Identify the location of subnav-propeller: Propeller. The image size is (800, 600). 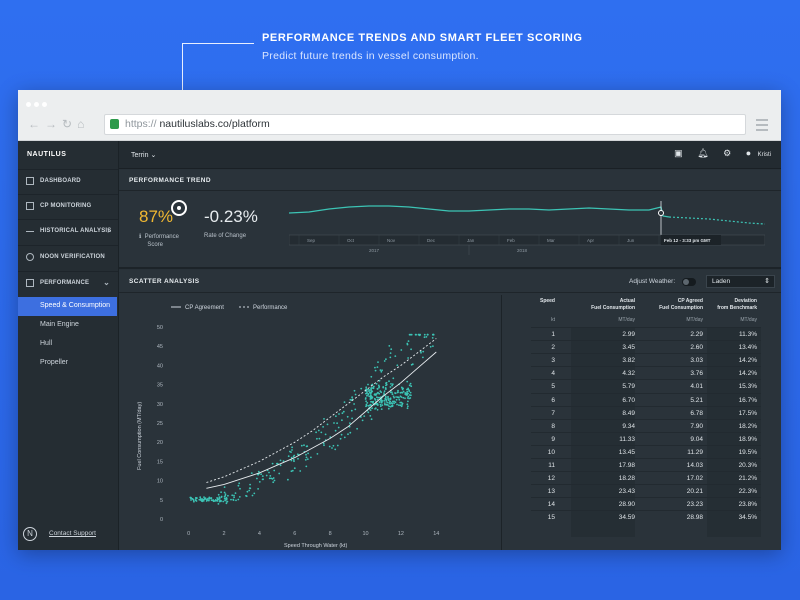
(67, 363).